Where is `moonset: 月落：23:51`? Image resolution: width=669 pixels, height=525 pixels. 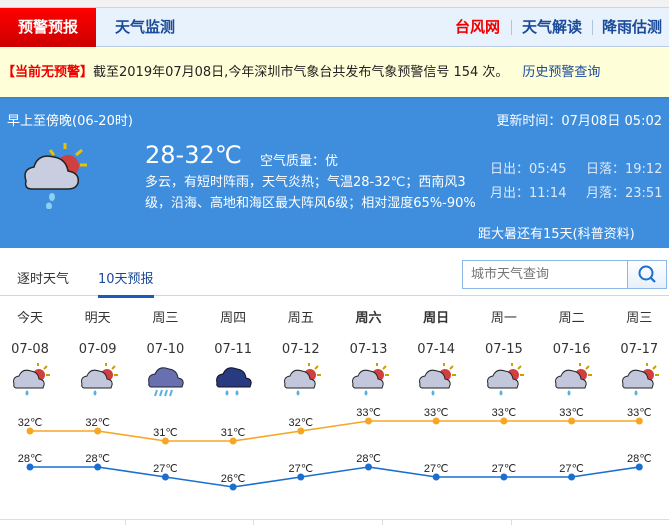
moonset: 月落：23:51 is located at coordinates (624, 193).